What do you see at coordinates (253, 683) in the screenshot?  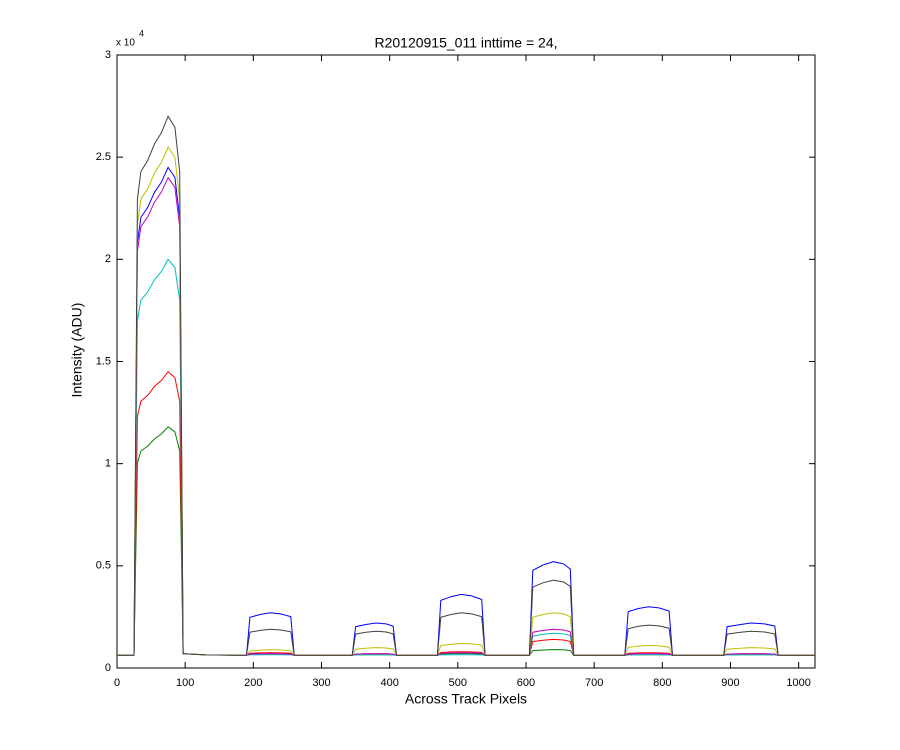 I see `x-tick-label: 200` at bounding box center [253, 683].